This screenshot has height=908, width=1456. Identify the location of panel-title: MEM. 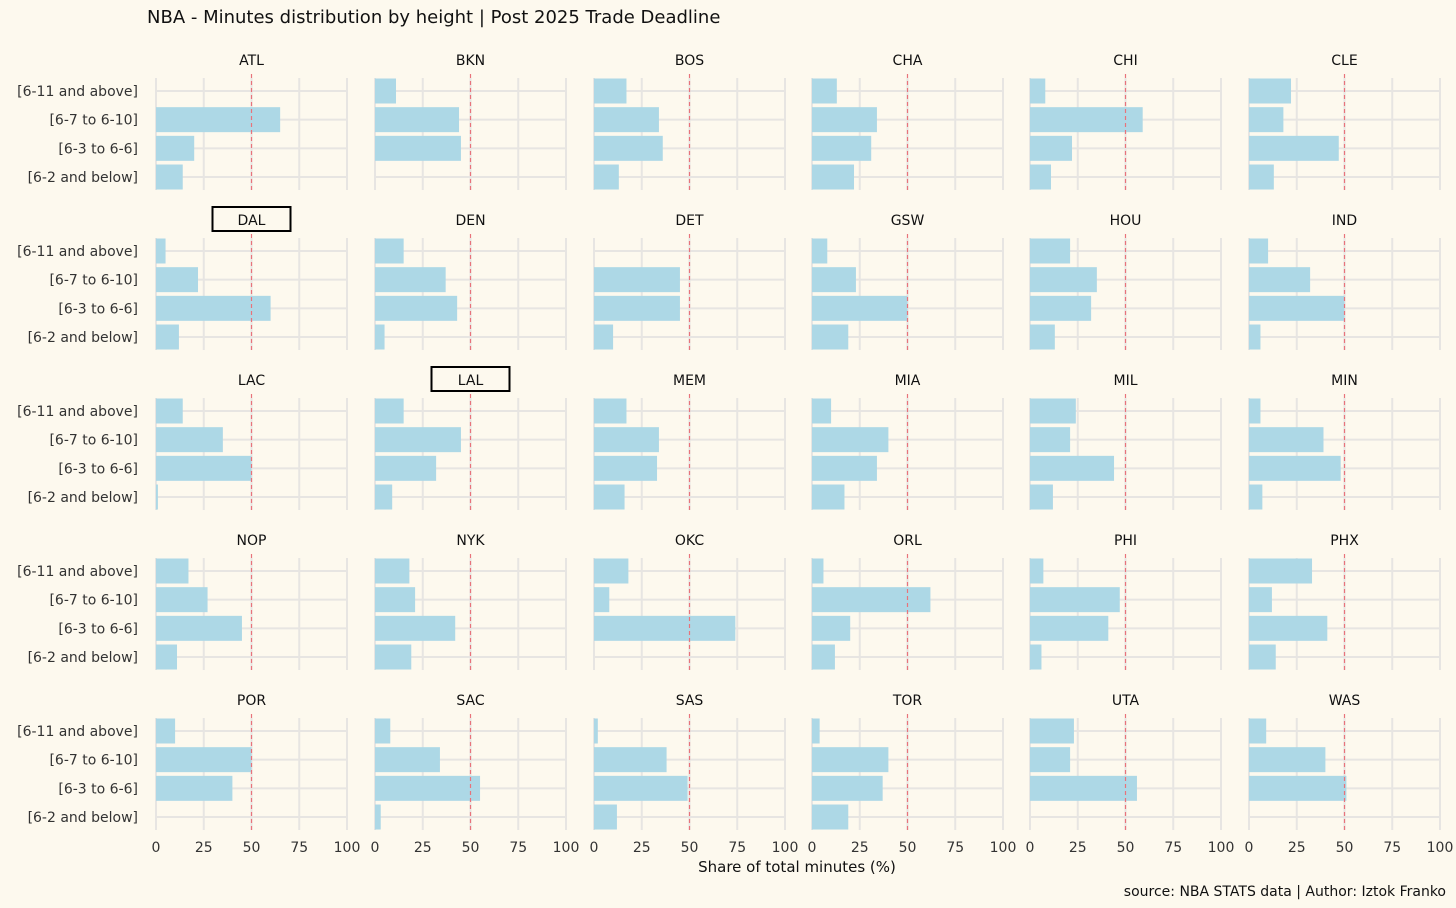
(689, 381).